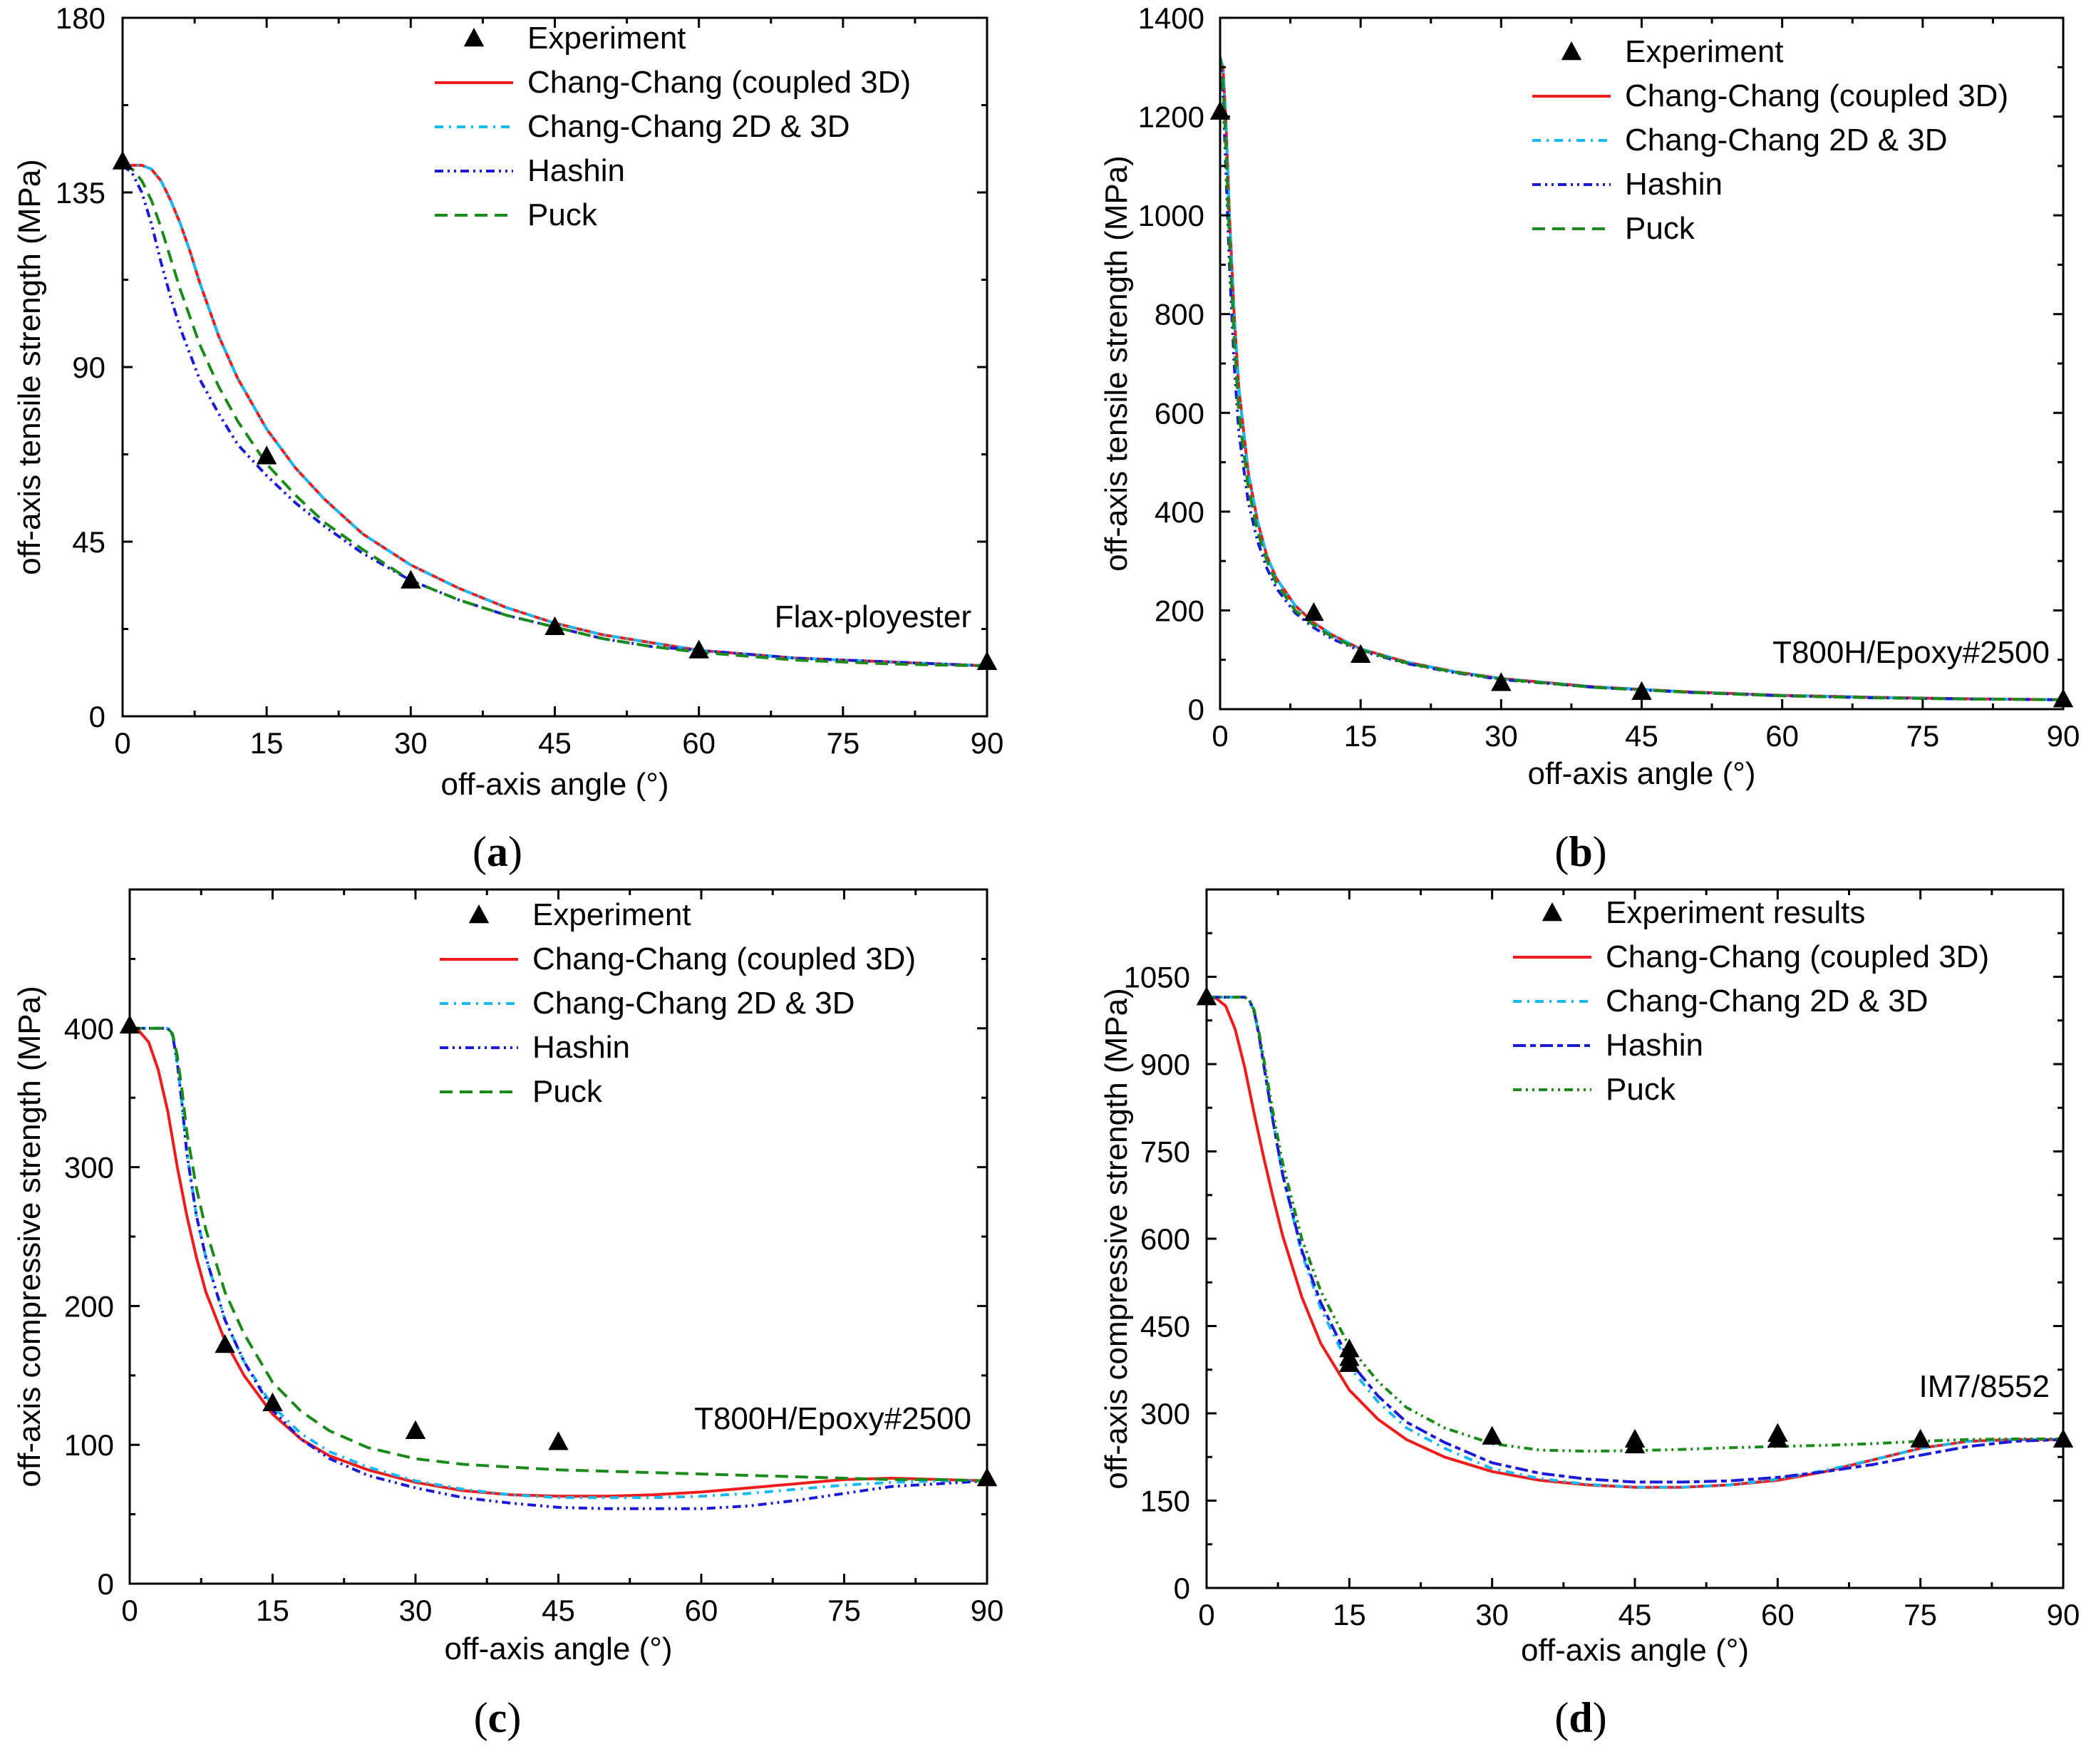 The image size is (2091, 1764). Describe the element at coordinates (1157, 978) in the screenshot. I see `y-tick-label: 1050` at that location.